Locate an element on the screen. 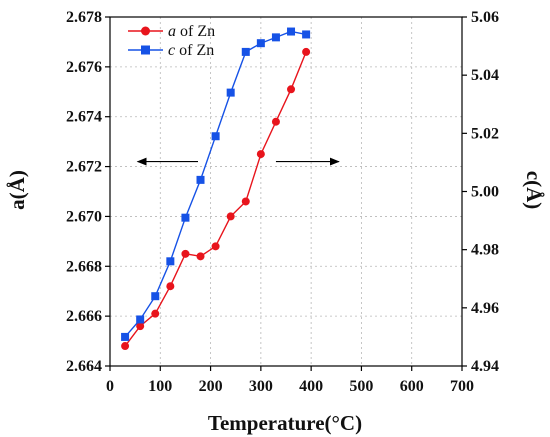  left-y-tick-label: 2.664 is located at coordinates (84, 366).